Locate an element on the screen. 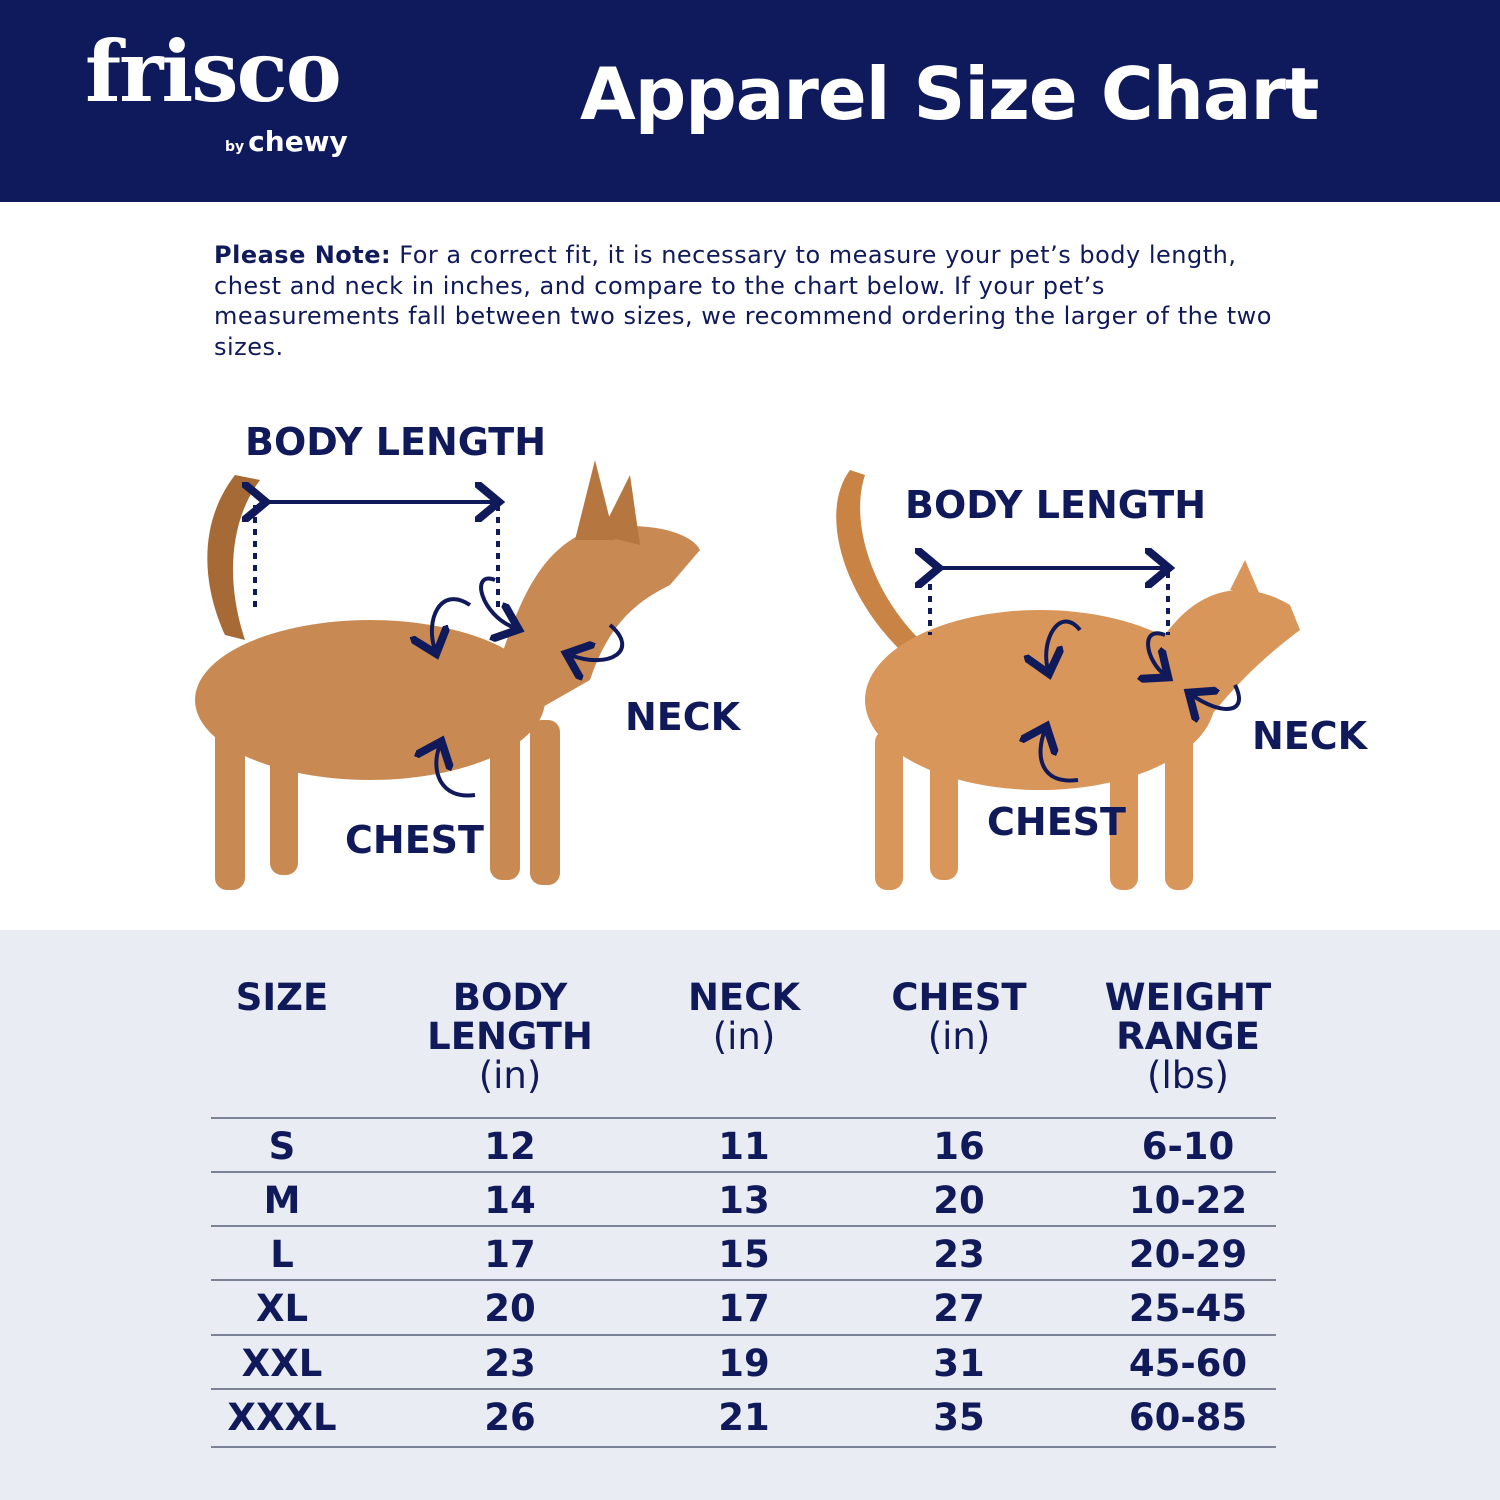 The height and width of the screenshot is (1500, 1500). cat-neck-label: NECK is located at coordinates (1310, 736).